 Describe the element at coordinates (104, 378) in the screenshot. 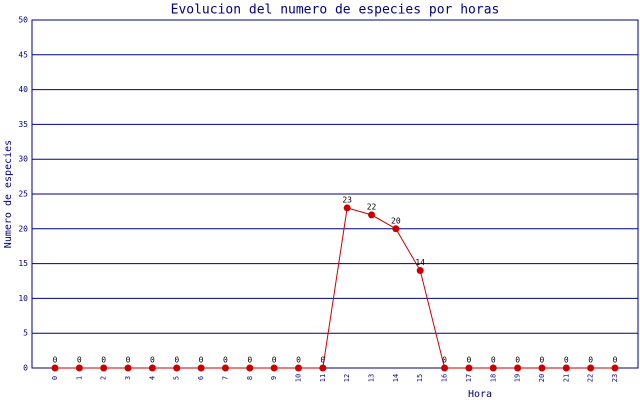

I see `x-tick-label: 2` at that location.